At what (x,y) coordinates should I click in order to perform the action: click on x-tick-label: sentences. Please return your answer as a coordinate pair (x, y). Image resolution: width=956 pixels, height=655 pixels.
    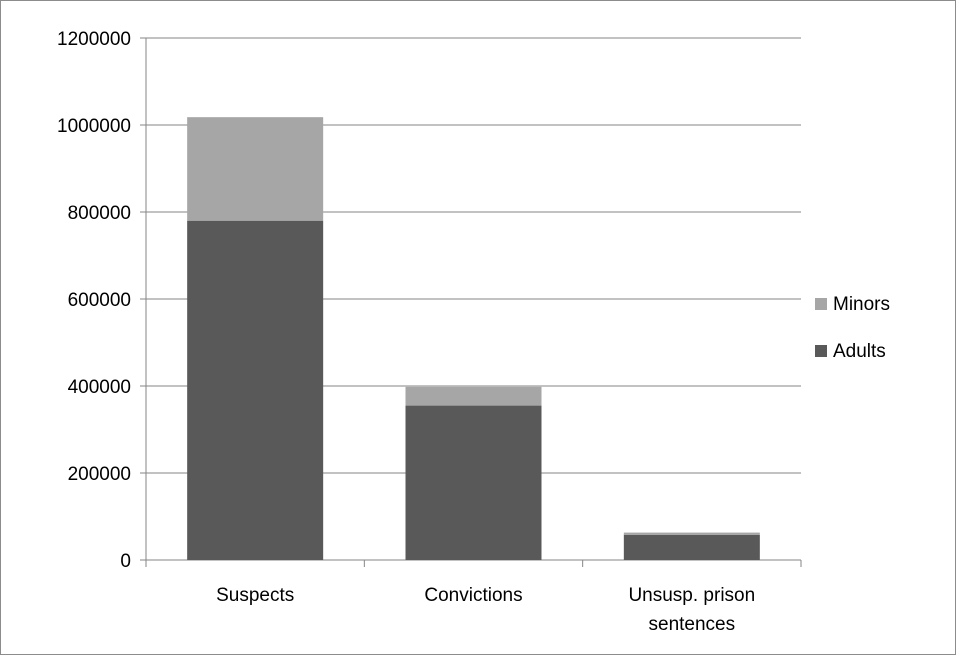
    Looking at the image, I should click on (692, 624).